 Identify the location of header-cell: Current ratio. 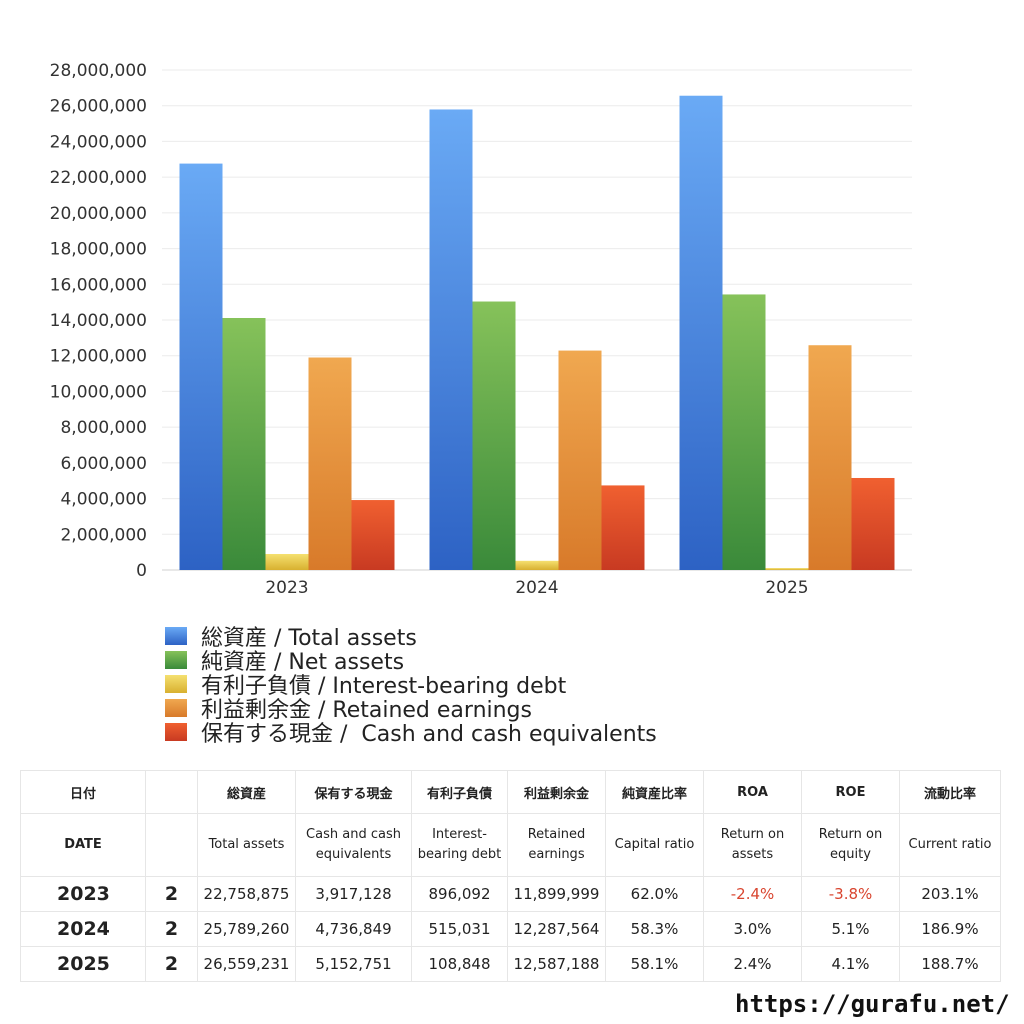
(950, 845).